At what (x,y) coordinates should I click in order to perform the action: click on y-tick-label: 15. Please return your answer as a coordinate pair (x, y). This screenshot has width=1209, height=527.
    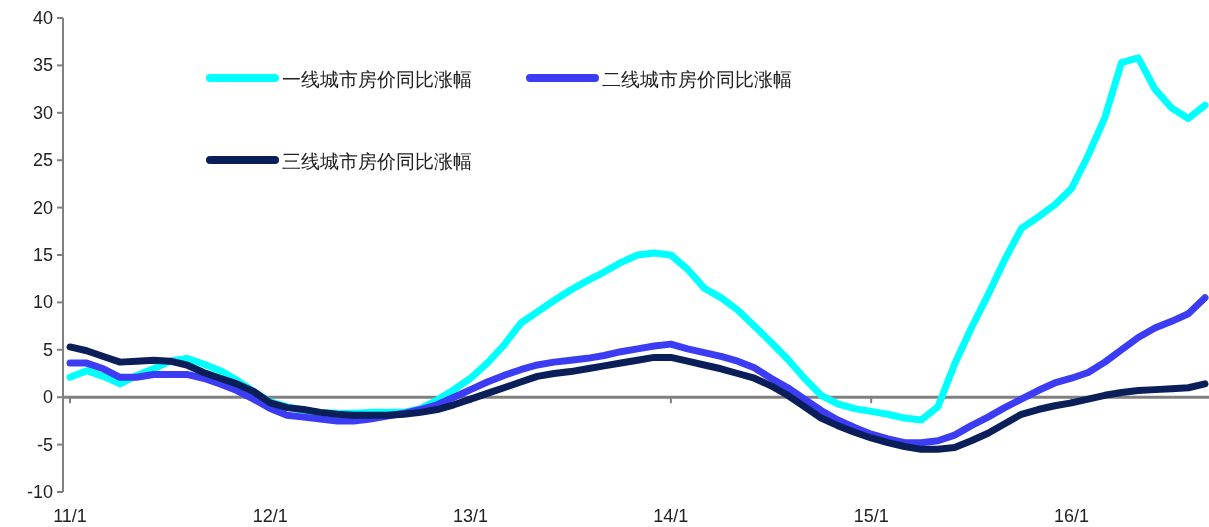
    Looking at the image, I should click on (42, 255).